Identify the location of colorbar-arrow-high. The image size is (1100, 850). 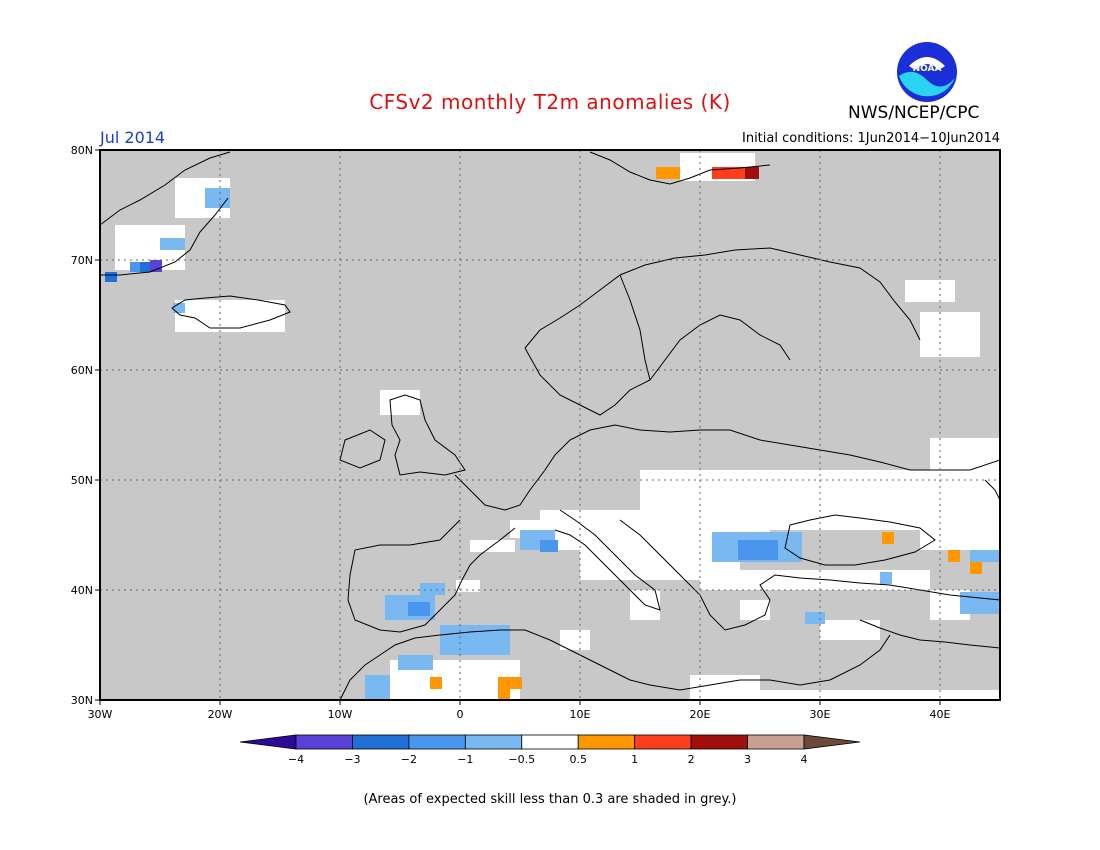
(832, 742).